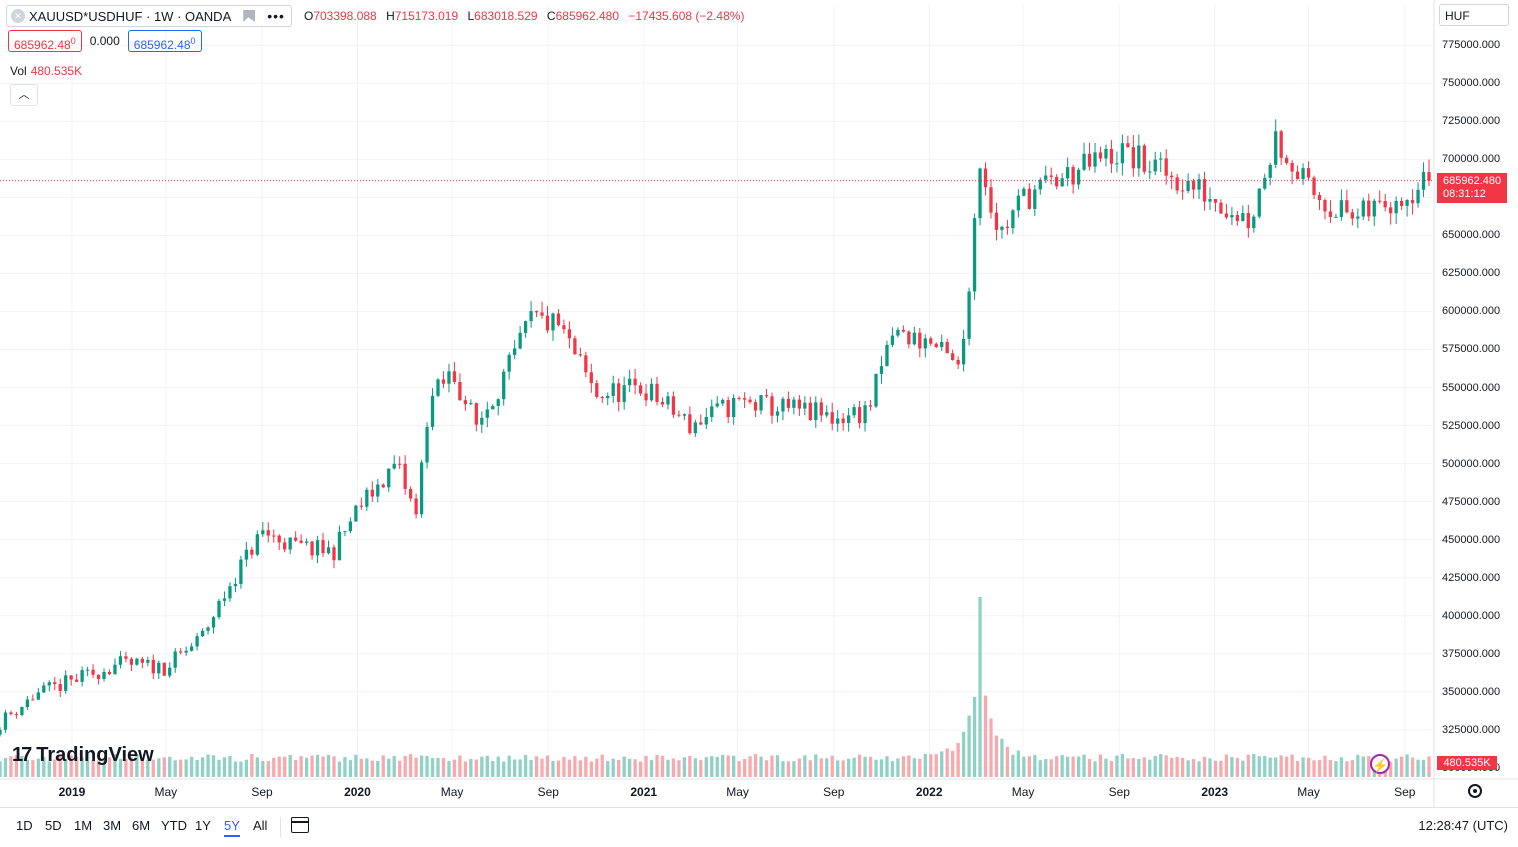 The width and height of the screenshot is (1518, 847). Describe the element at coordinates (1467, 763) in the screenshot. I see `volume-tag: 480.535K` at that location.